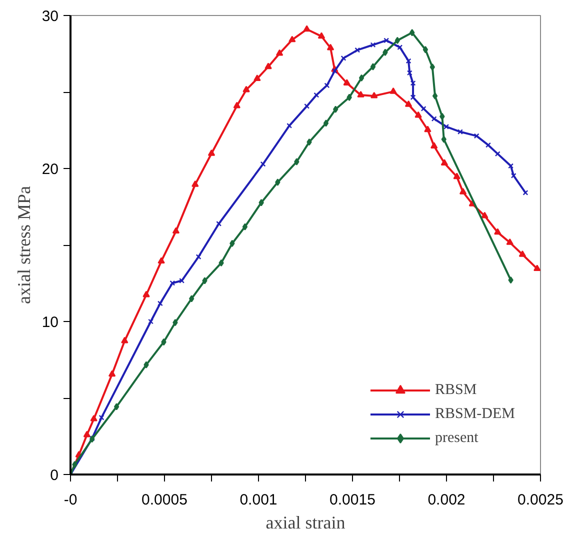 The height and width of the screenshot is (540, 577). What do you see at coordinates (353, 500) in the screenshot?
I see `x-tick-label: 0.0015` at bounding box center [353, 500].